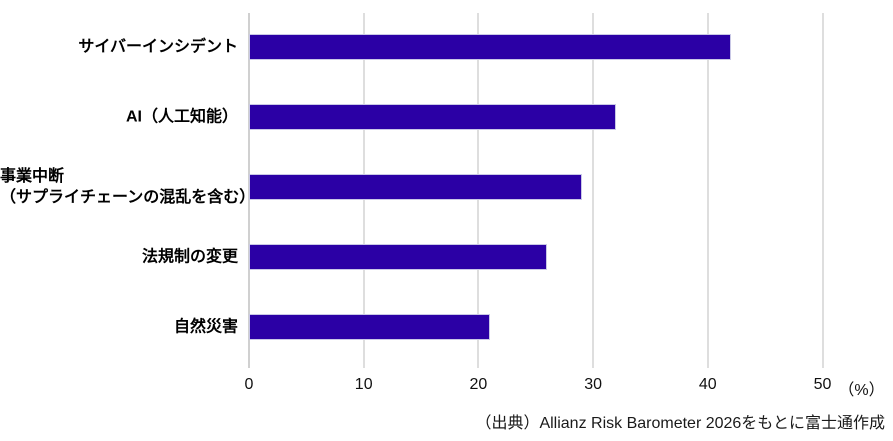  What do you see at coordinates (861, 390) in the screenshot?
I see `x-axis-unit-label: （%）` at bounding box center [861, 390].